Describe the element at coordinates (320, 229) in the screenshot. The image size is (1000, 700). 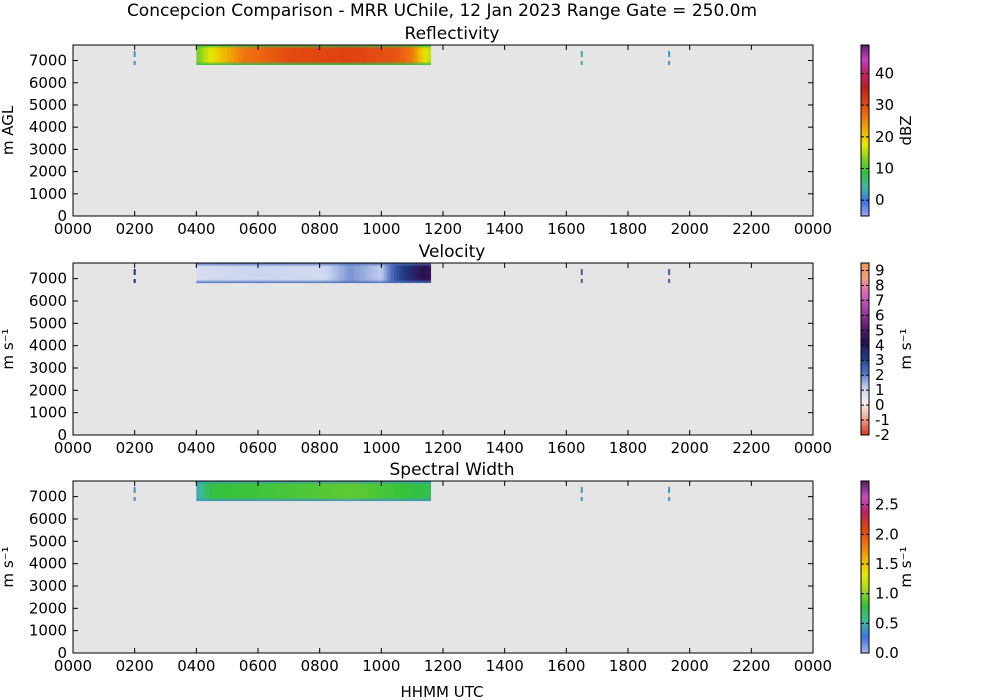
I see `reflectivity-x-tick-label: 0800` at that location.